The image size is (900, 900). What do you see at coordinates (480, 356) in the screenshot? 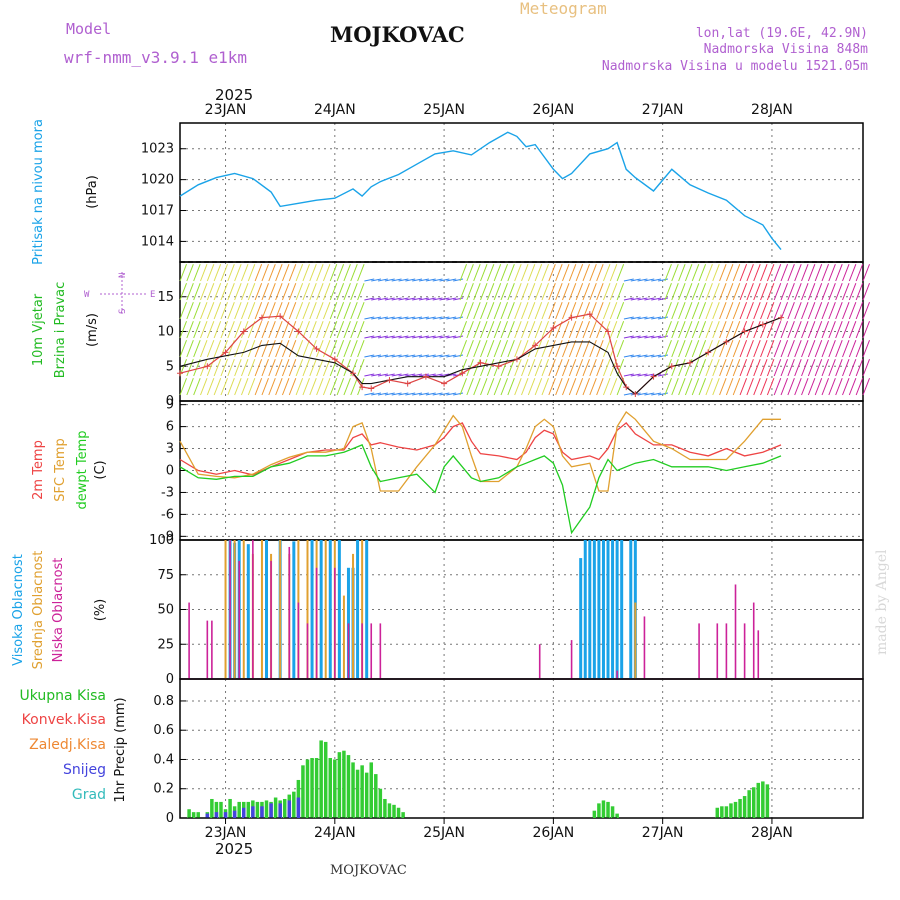
I see `wind-speed-line` at bounding box center [480, 356].